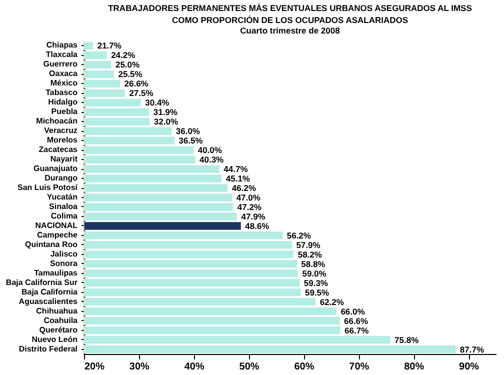 Image resolution: width=504 pixels, height=375 pixels. What do you see at coordinates (249, 207) in the screenshot?
I see `data-label: 47.2%` at bounding box center [249, 207].